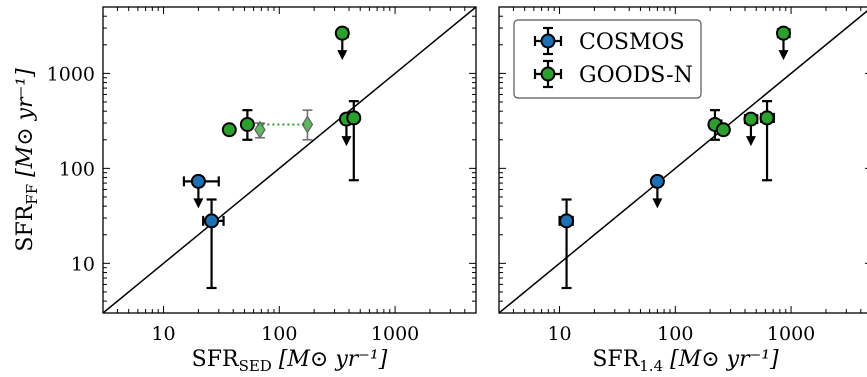 This screenshot has height=377, width=867. What do you see at coordinates (83, 264) in the screenshot?
I see `y-tick-label: 10` at bounding box center [83, 264].